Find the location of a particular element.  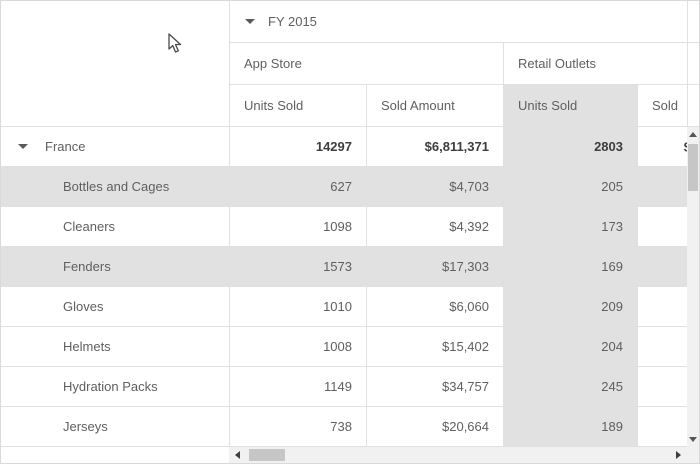

group-label: Retail Outlets is located at coordinates (557, 63).